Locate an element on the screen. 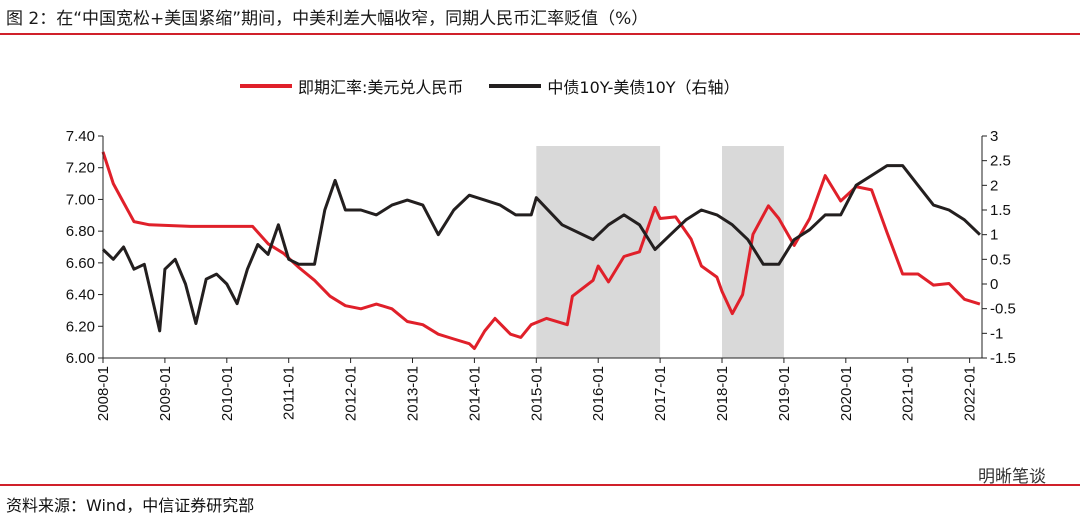  x-tick-label: 2013-01 is located at coordinates (413, 393).